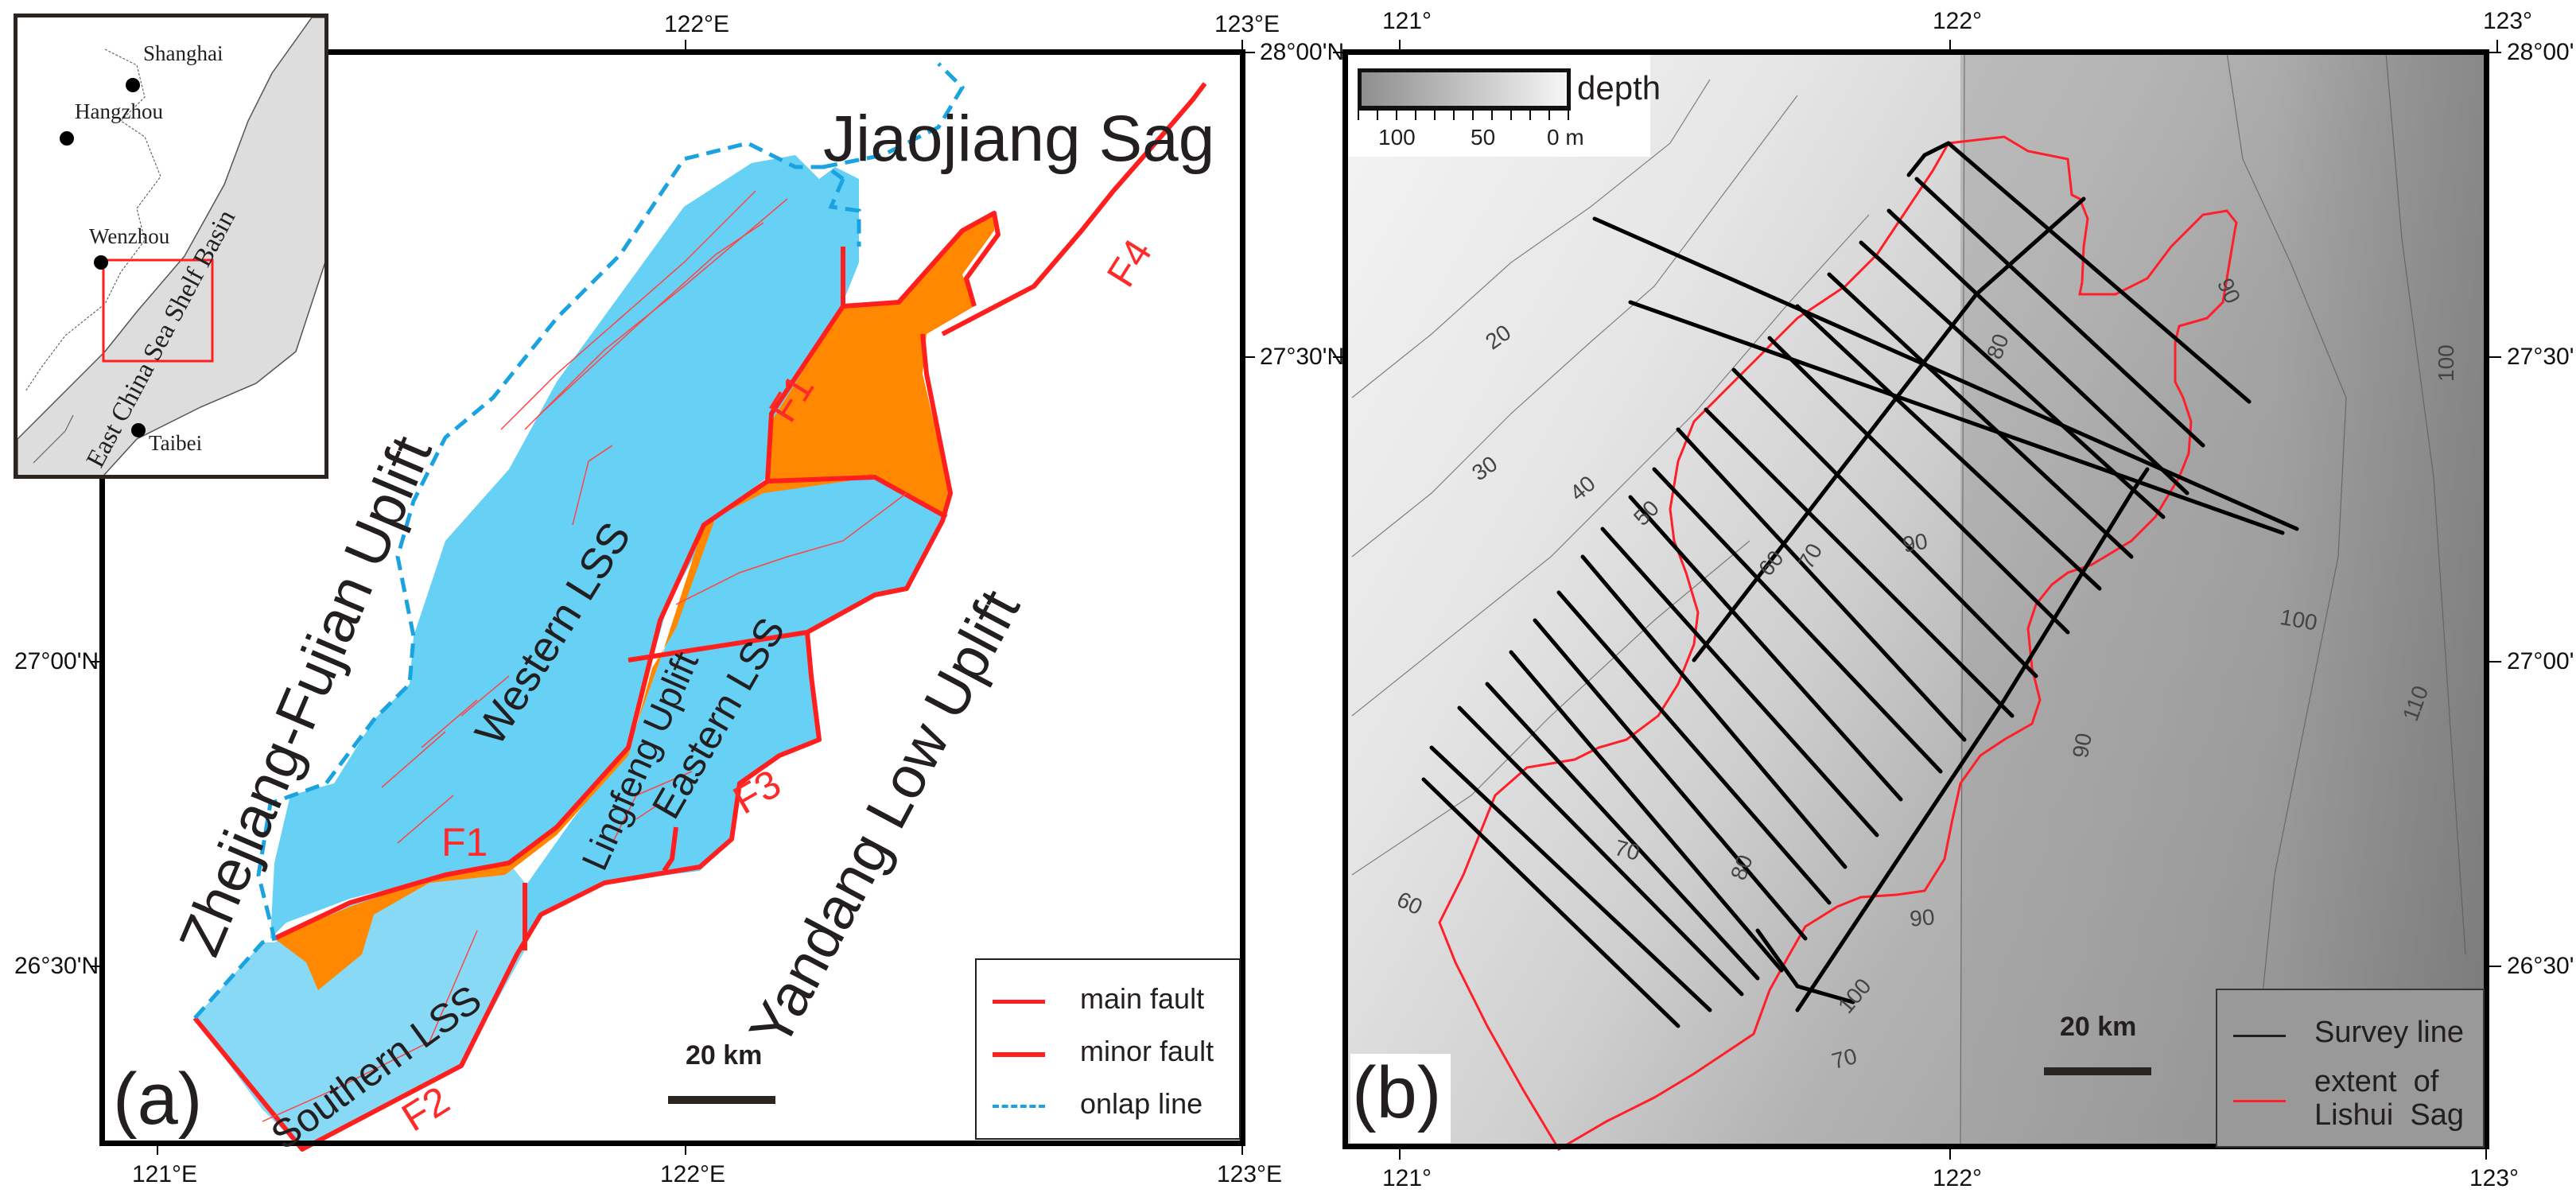 The width and height of the screenshot is (2576, 1193). What do you see at coordinates (1407, 1178) in the screenshot?
I see `x-tick-121-bottom-b: 121°` at bounding box center [1407, 1178].